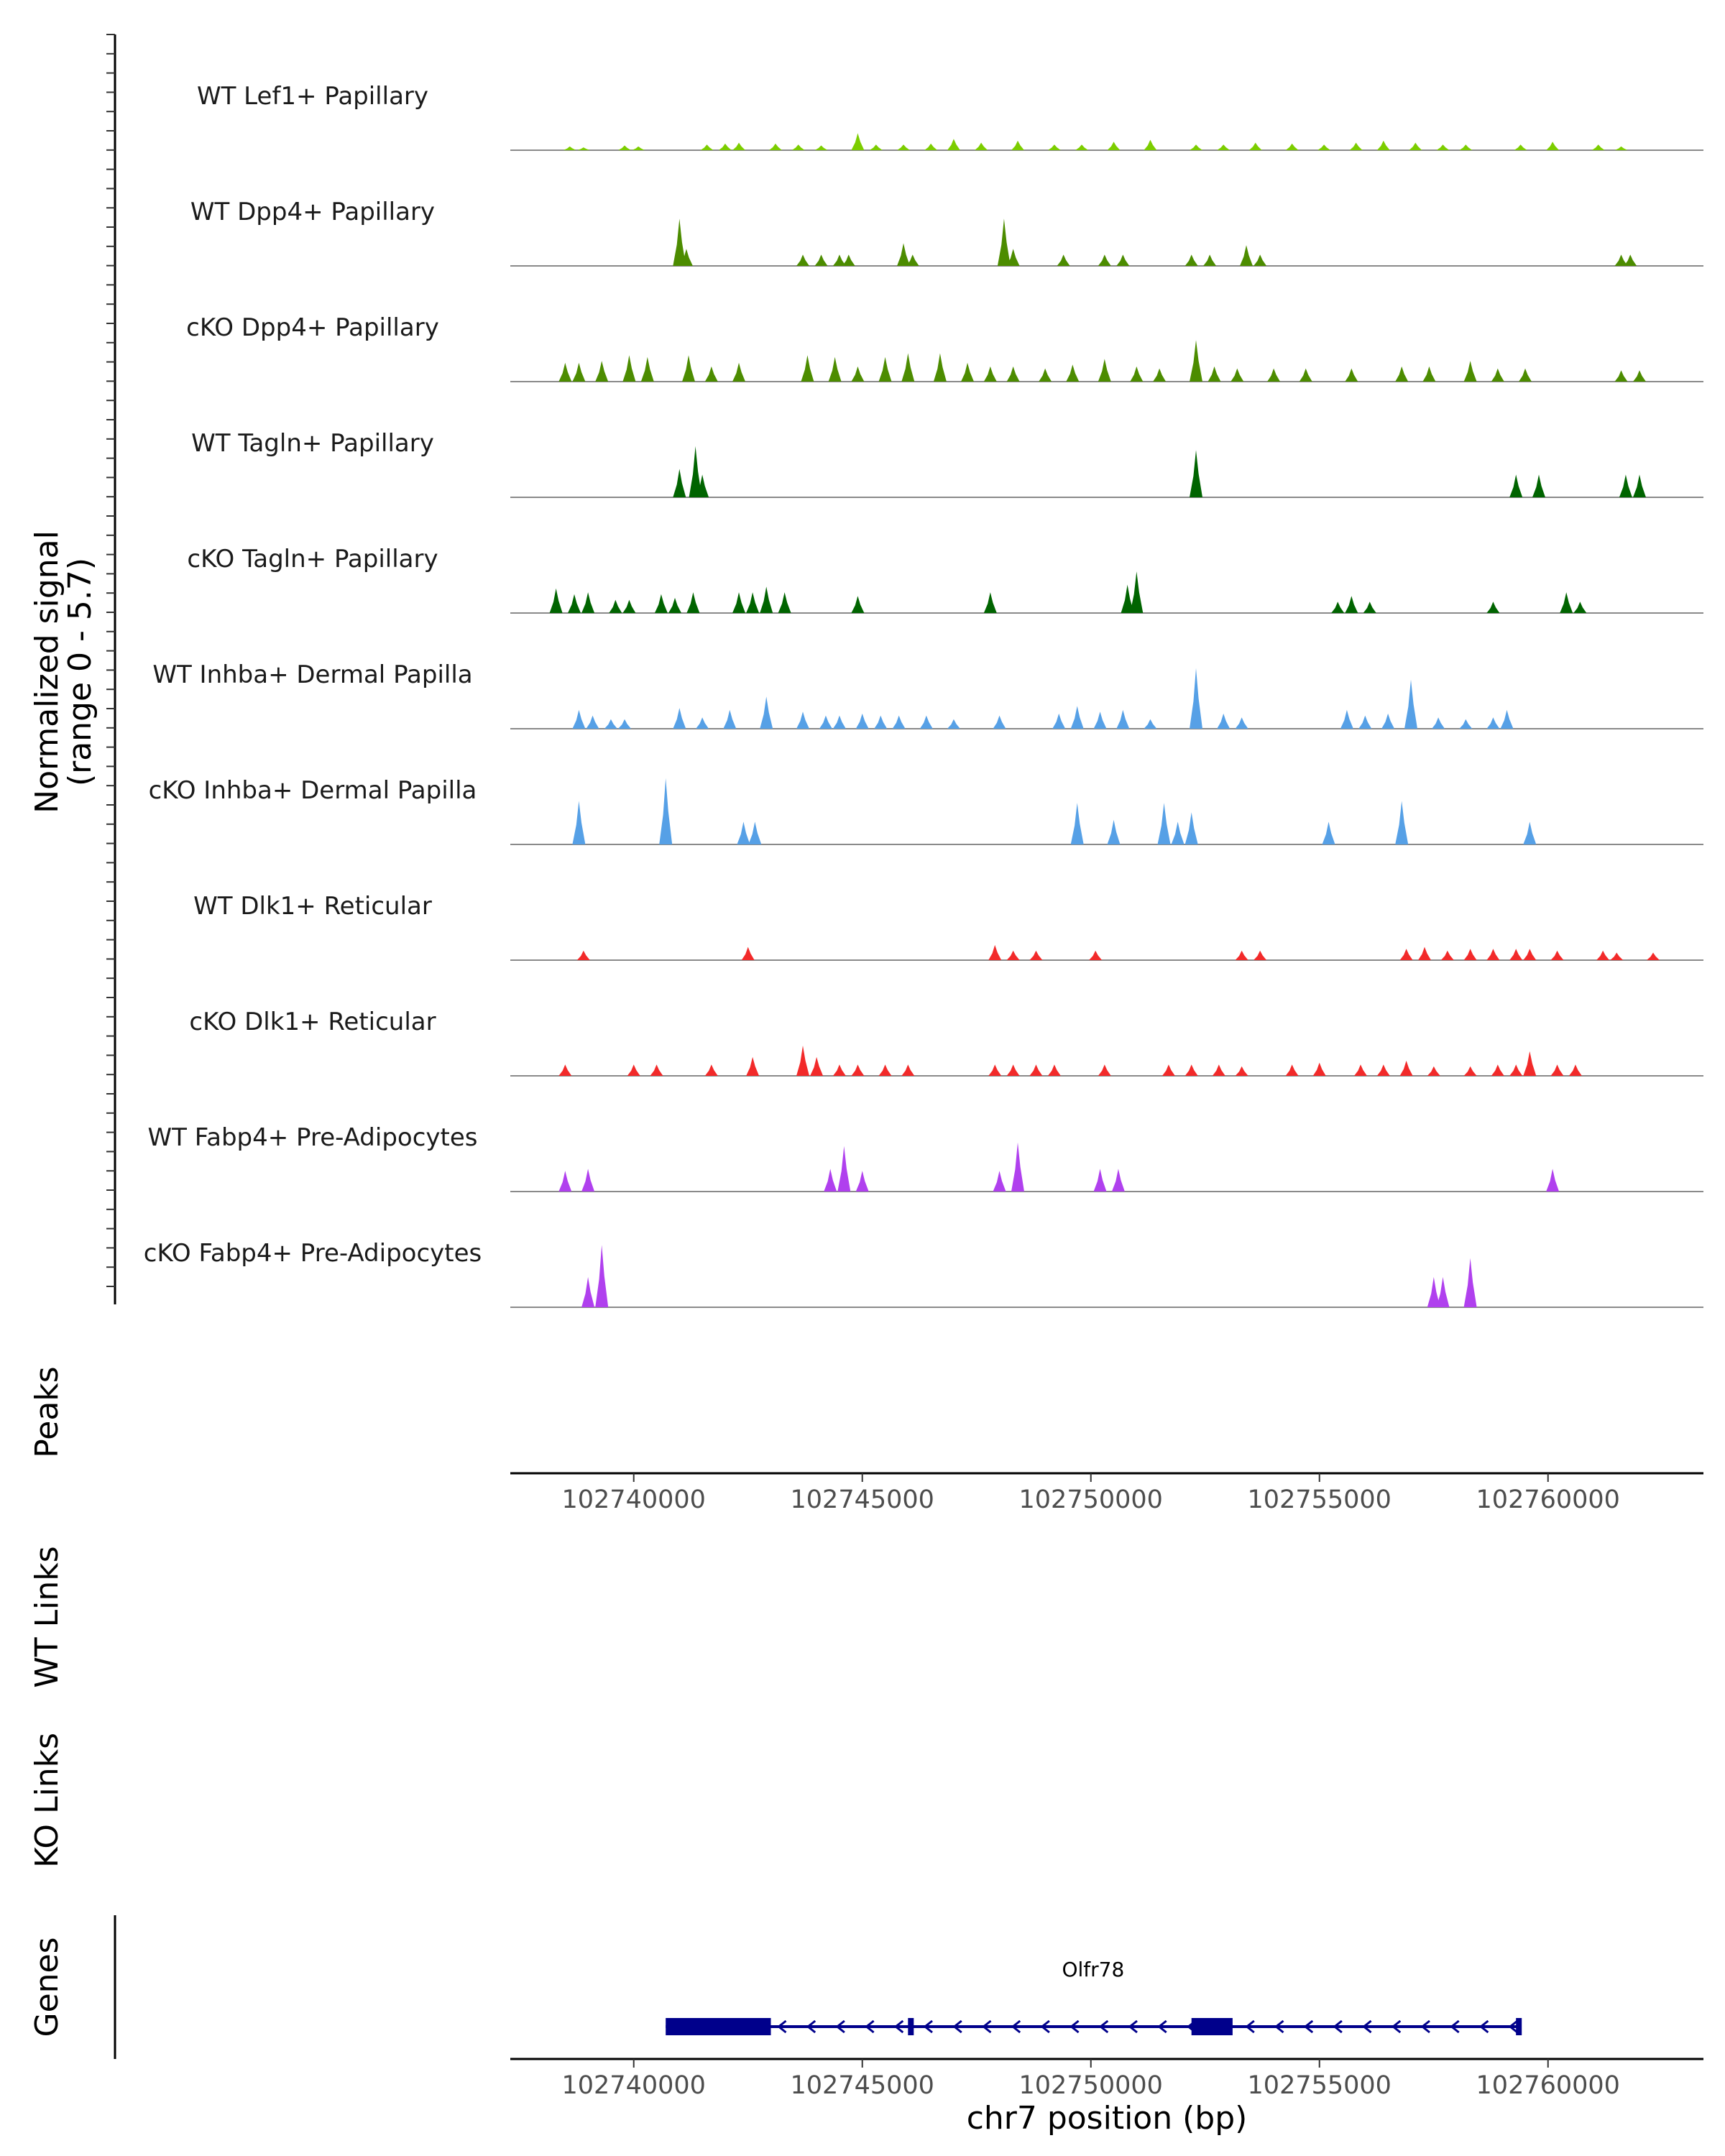  I want to click on x-tick-label: 102750000, so click(1091, 2085).